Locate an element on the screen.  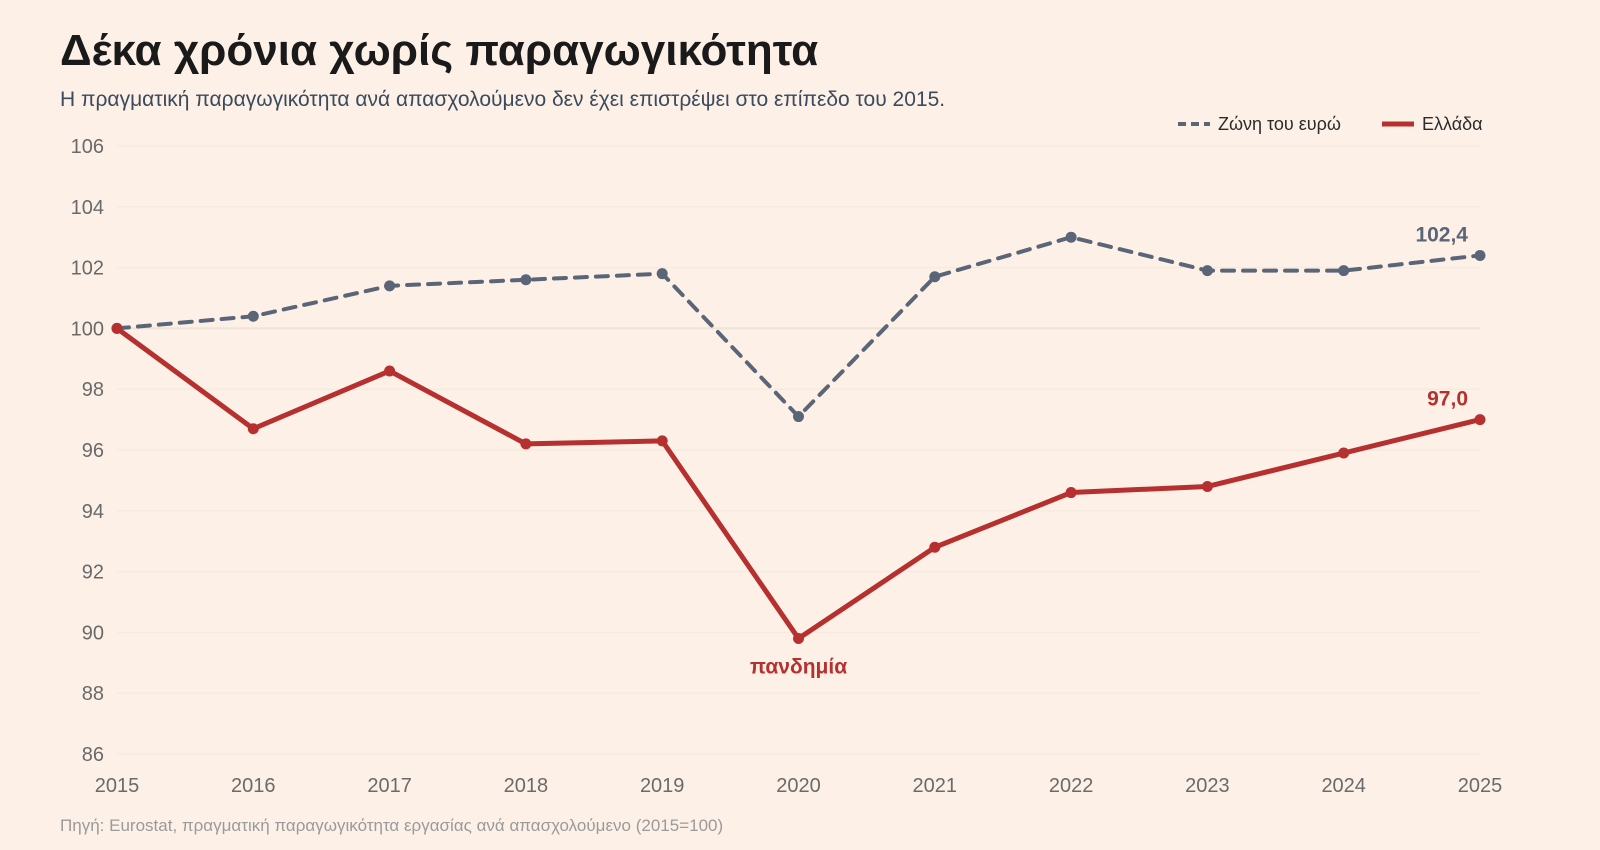
x-tick-label: 2021 is located at coordinates (935, 786).